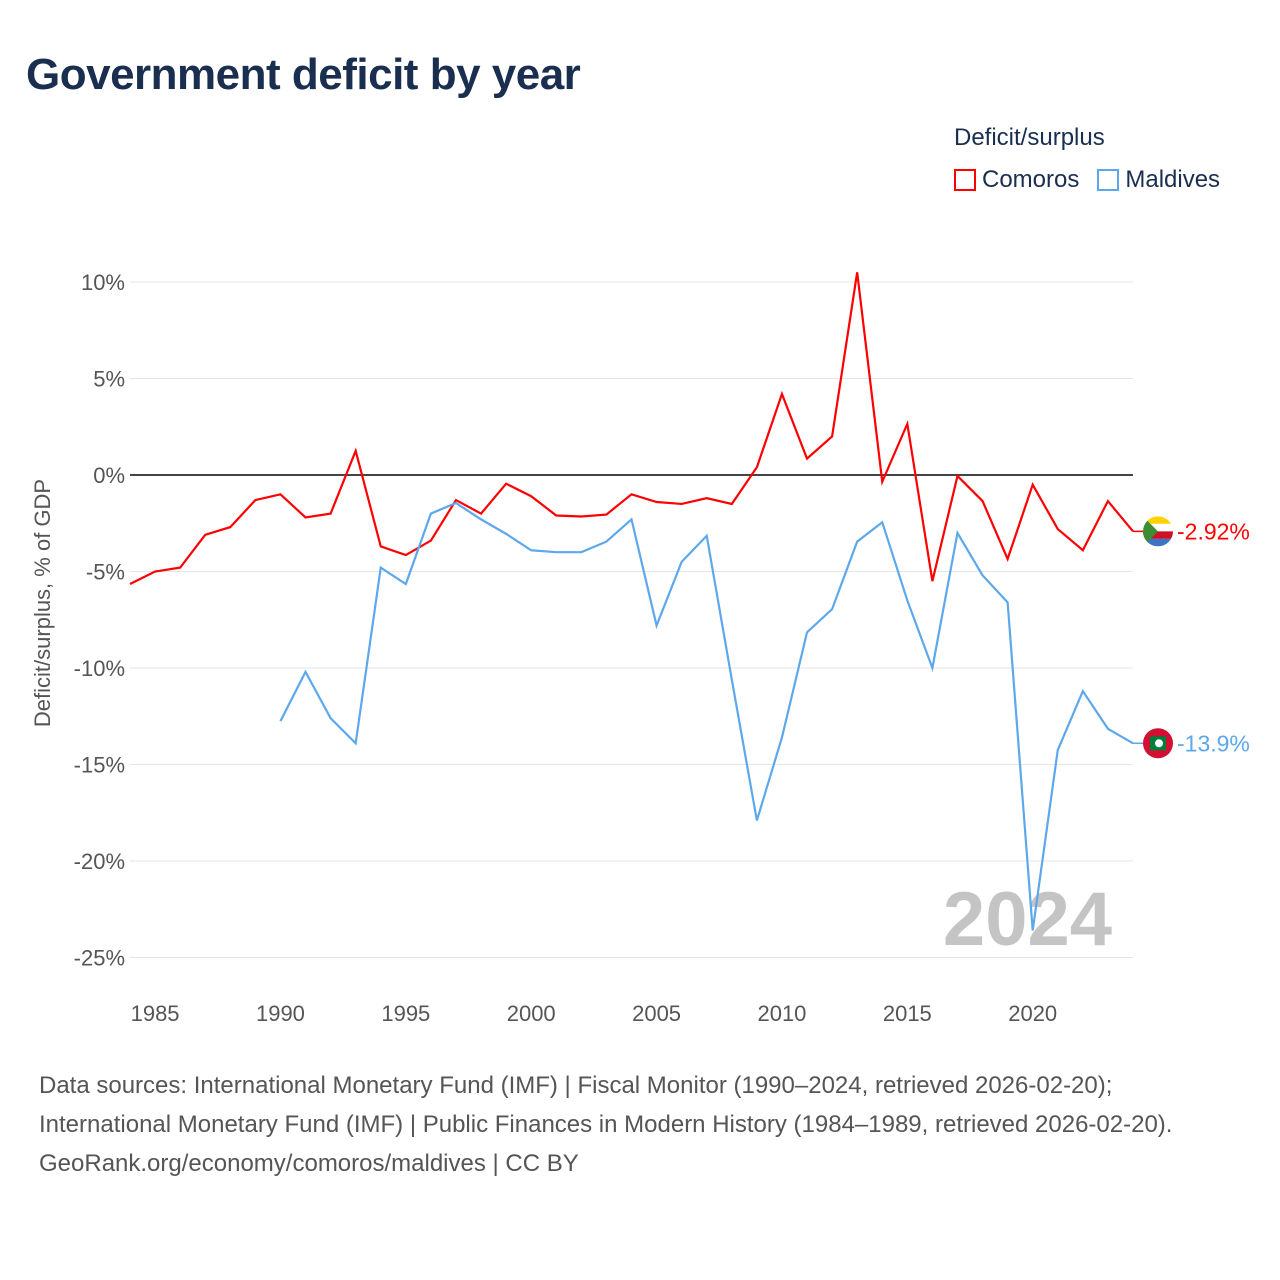 The height and width of the screenshot is (1280, 1280). Describe the element at coordinates (1158, 531) in the screenshot. I see `comoros-flag-icon` at that location.